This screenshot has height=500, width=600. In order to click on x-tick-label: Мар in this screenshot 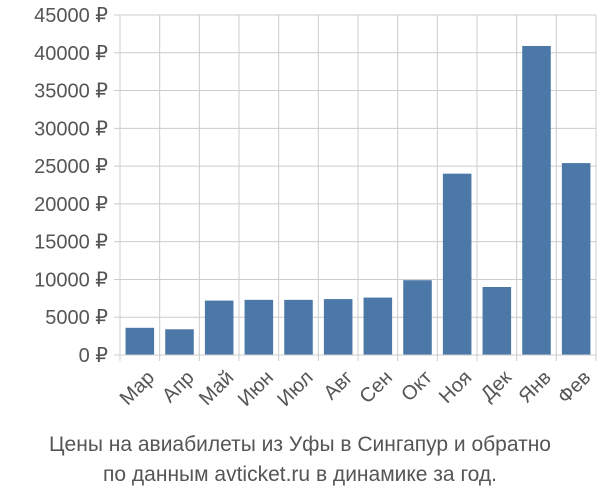, I will do `click(137, 388)`.